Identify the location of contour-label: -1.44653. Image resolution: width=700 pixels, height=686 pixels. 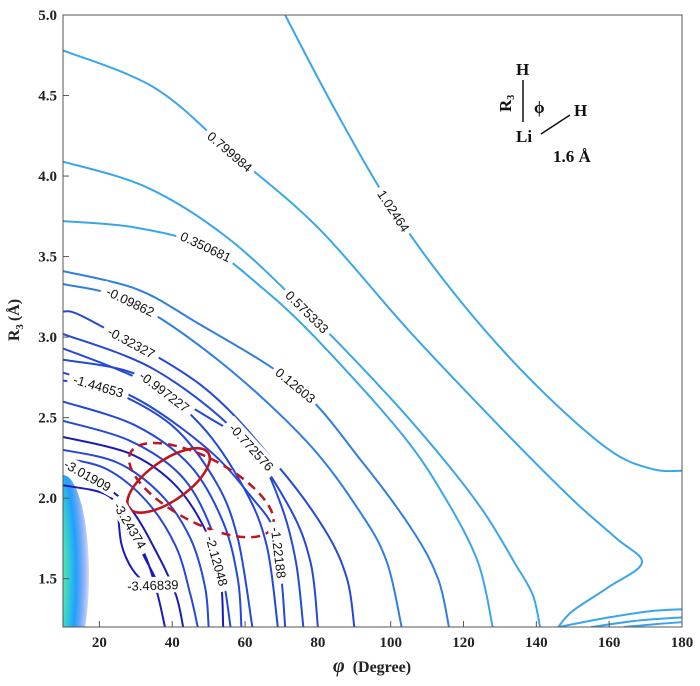
(98, 386).